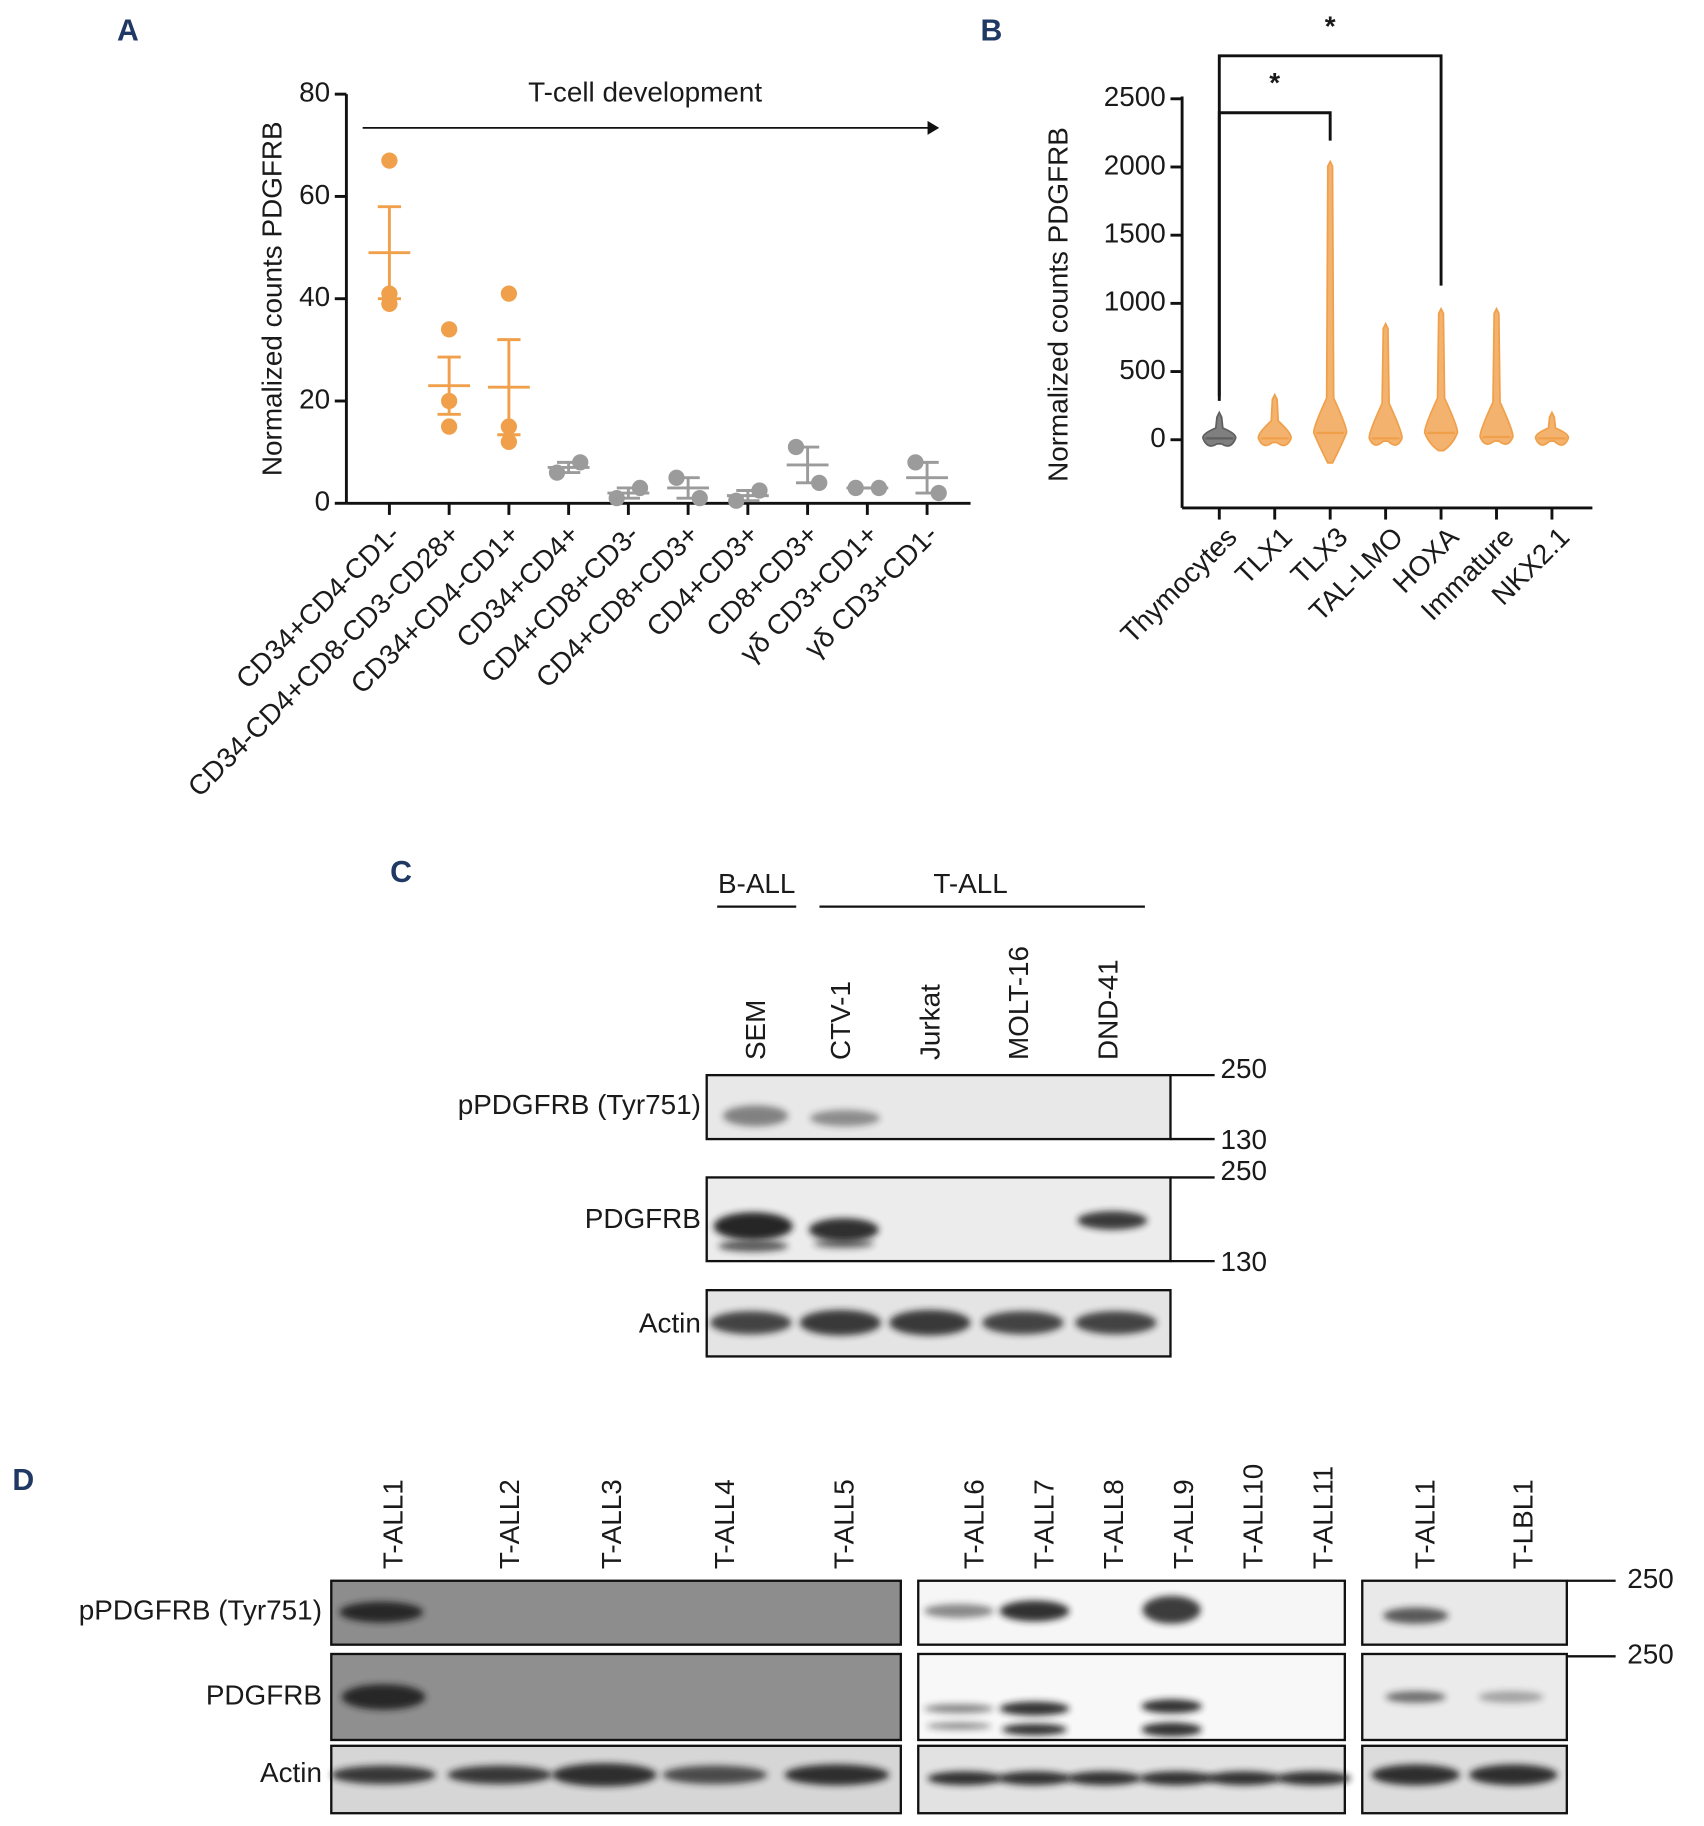  Describe the element at coordinates (128, 31) in the screenshot. I see `panel-label: A` at that location.